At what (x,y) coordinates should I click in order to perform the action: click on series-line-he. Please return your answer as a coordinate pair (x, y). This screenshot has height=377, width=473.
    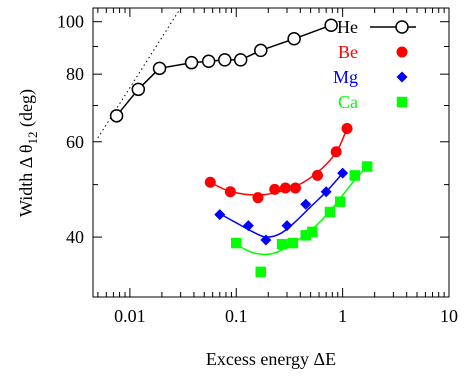
    Looking at the image, I should click on (224, 70).